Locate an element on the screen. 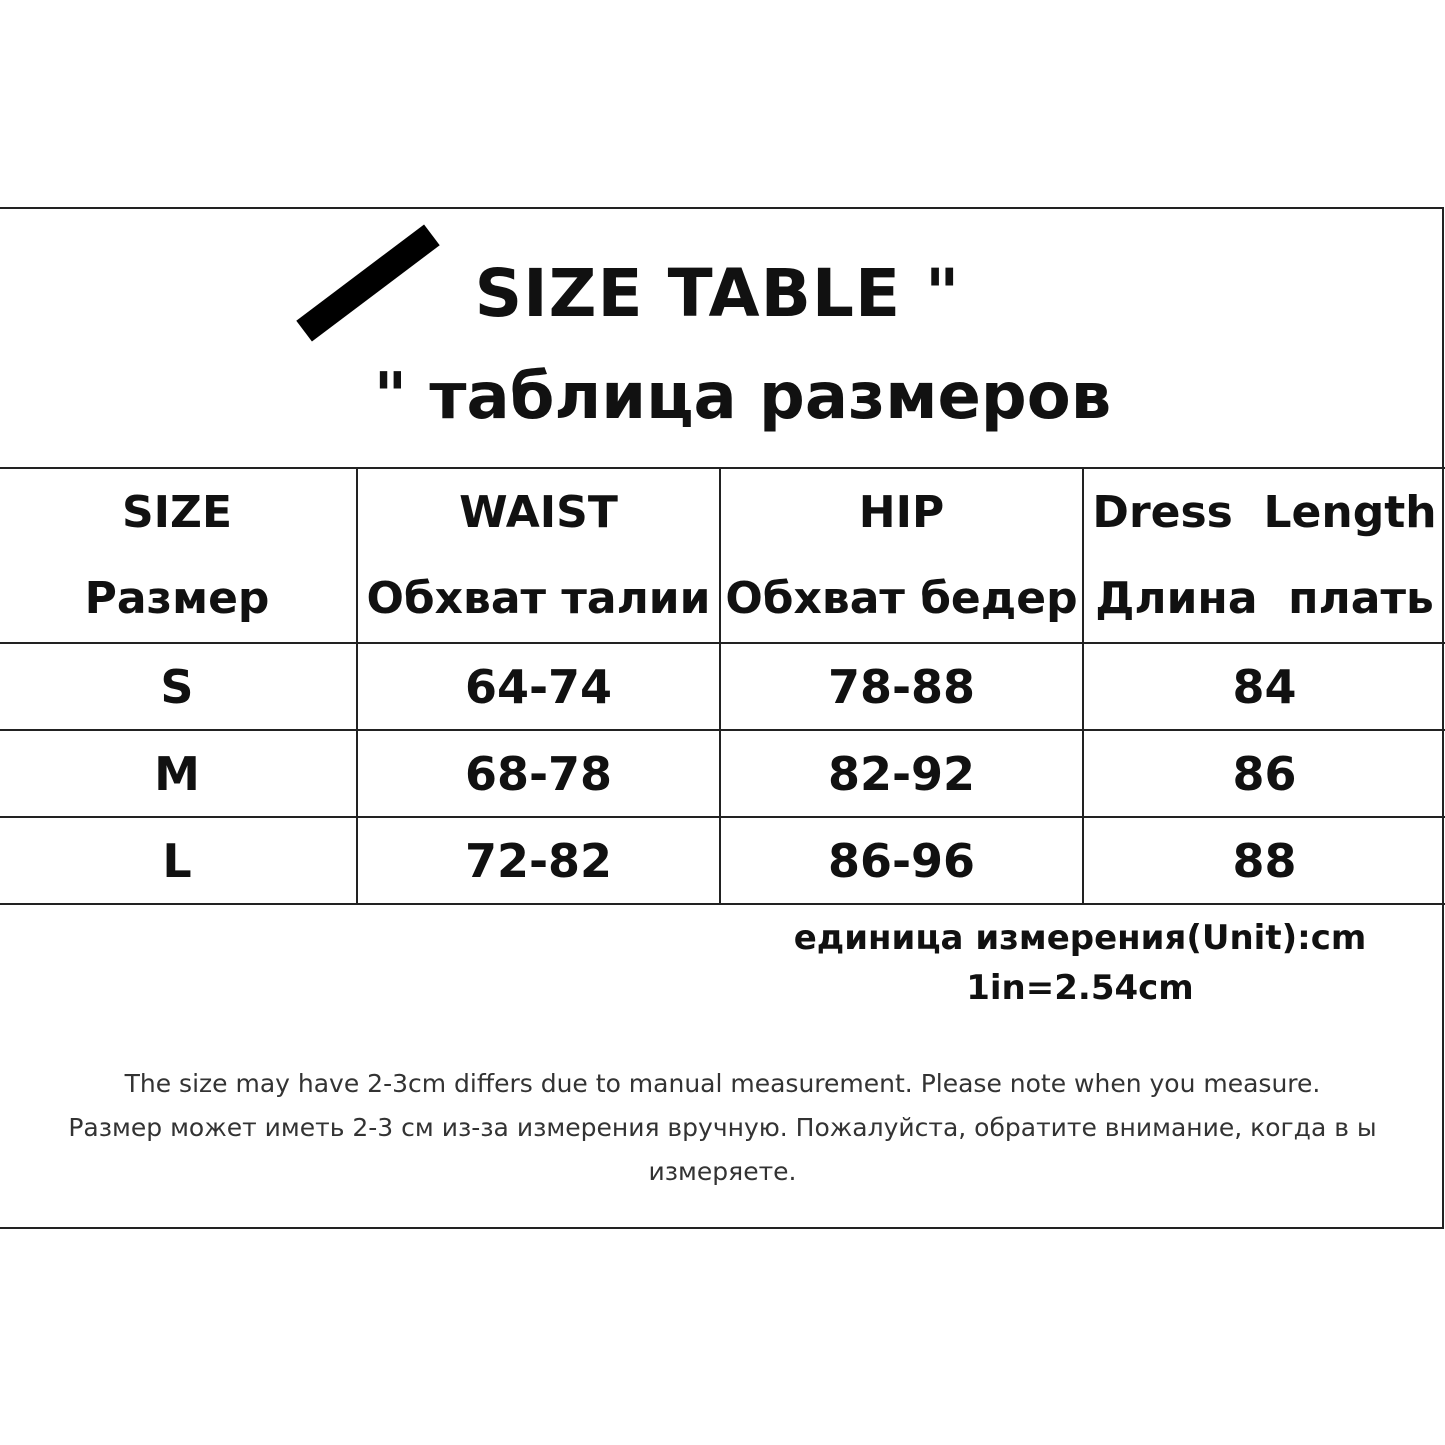 Image resolution: width=1445 pixels, height=1445 pixels. cell-hip: 86-96 is located at coordinates (901, 860).